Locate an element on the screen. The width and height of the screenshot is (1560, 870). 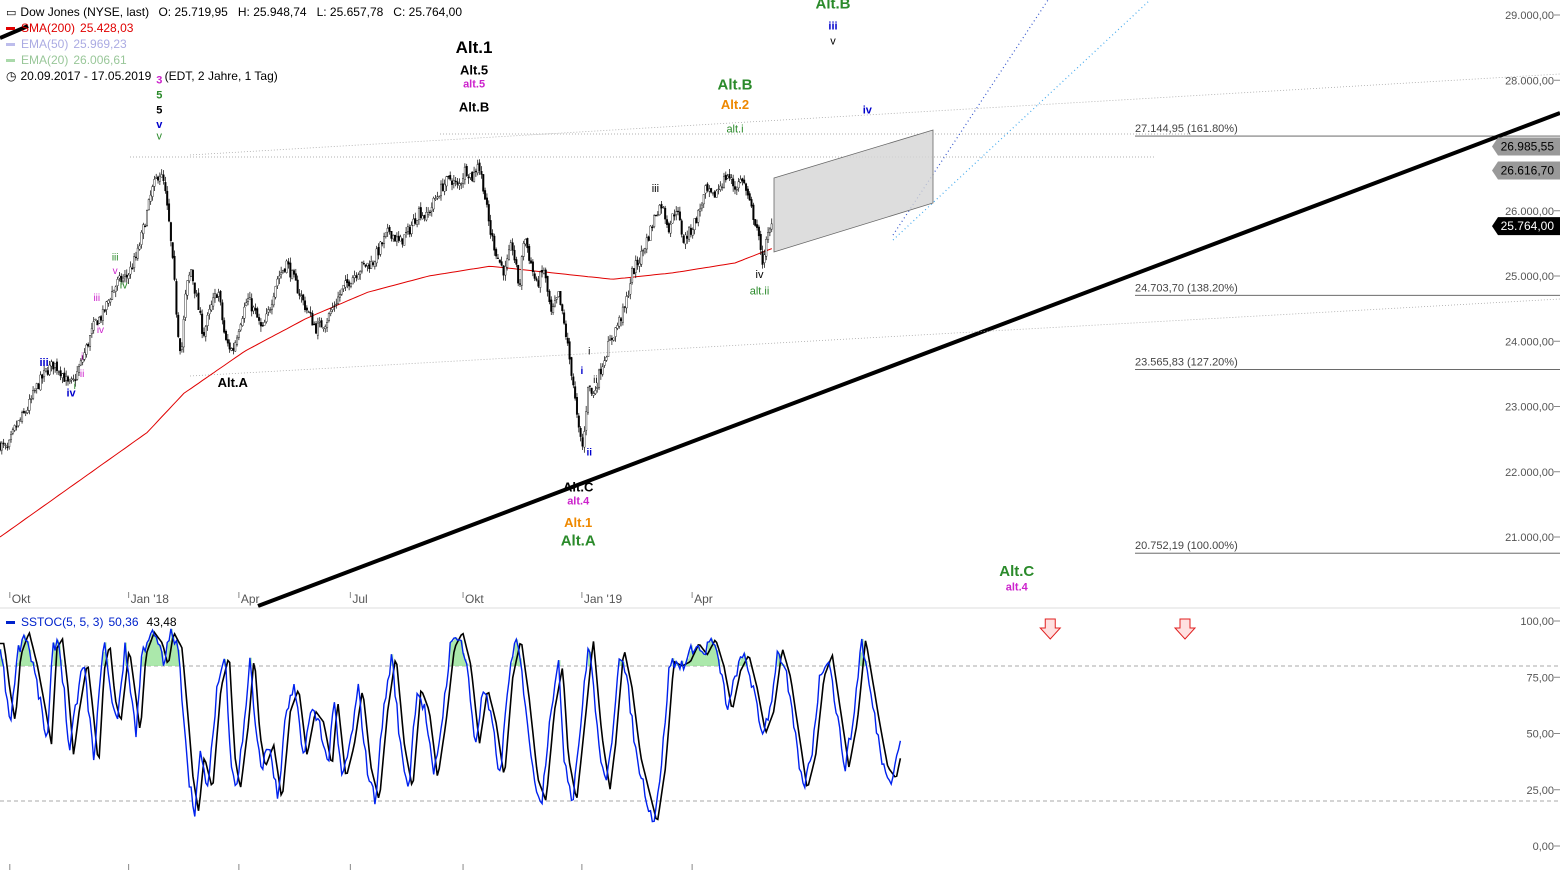
trendline-stub is located at coordinates (14, 32).